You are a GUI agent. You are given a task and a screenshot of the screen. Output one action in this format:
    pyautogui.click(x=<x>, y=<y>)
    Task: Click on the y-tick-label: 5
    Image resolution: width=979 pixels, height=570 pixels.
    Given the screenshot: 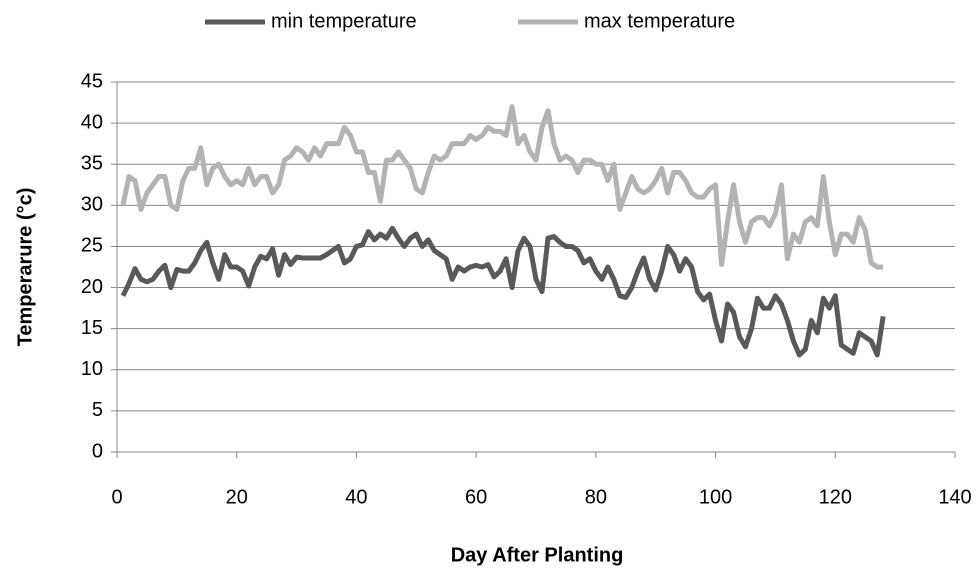 What is the action you would take?
    pyautogui.click(x=97, y=410)
    